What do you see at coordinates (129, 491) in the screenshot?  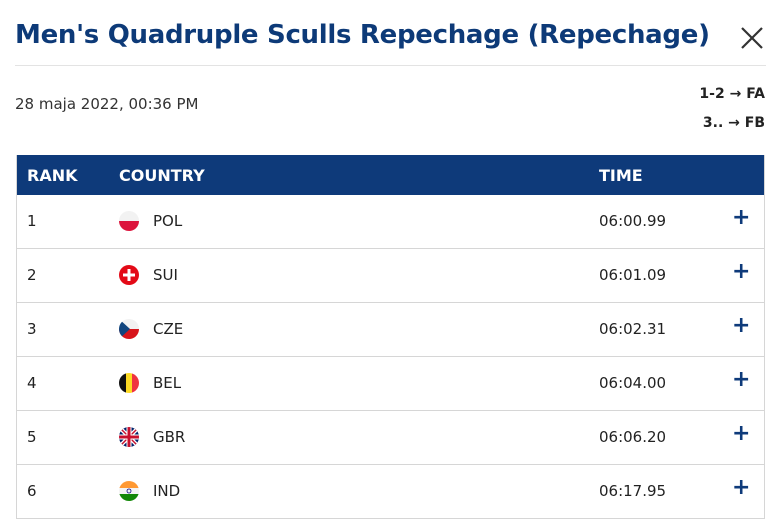 I see `flag-india-icon` at bounding box center [129, 491].